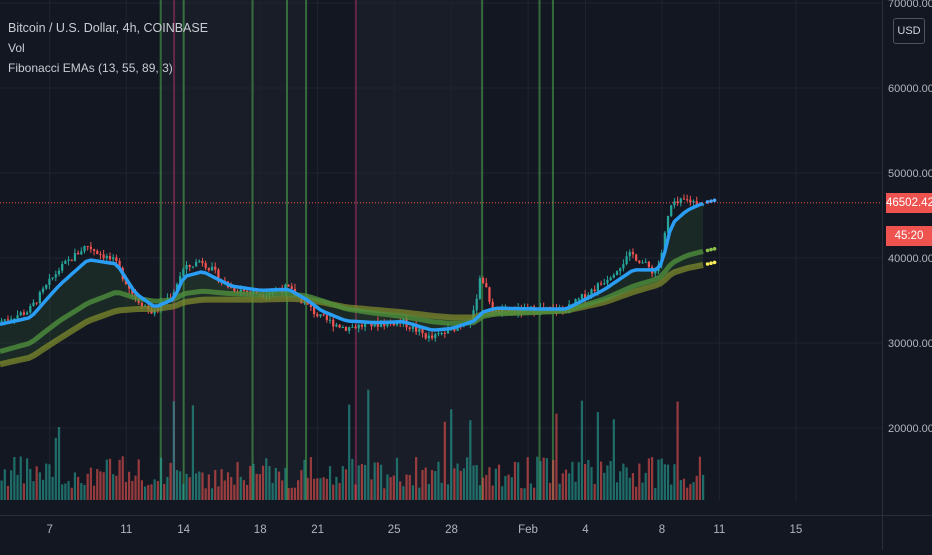  Describe the element at coordinates (909, 31) in the screenshot. I see `currency-button: USD` at that location.